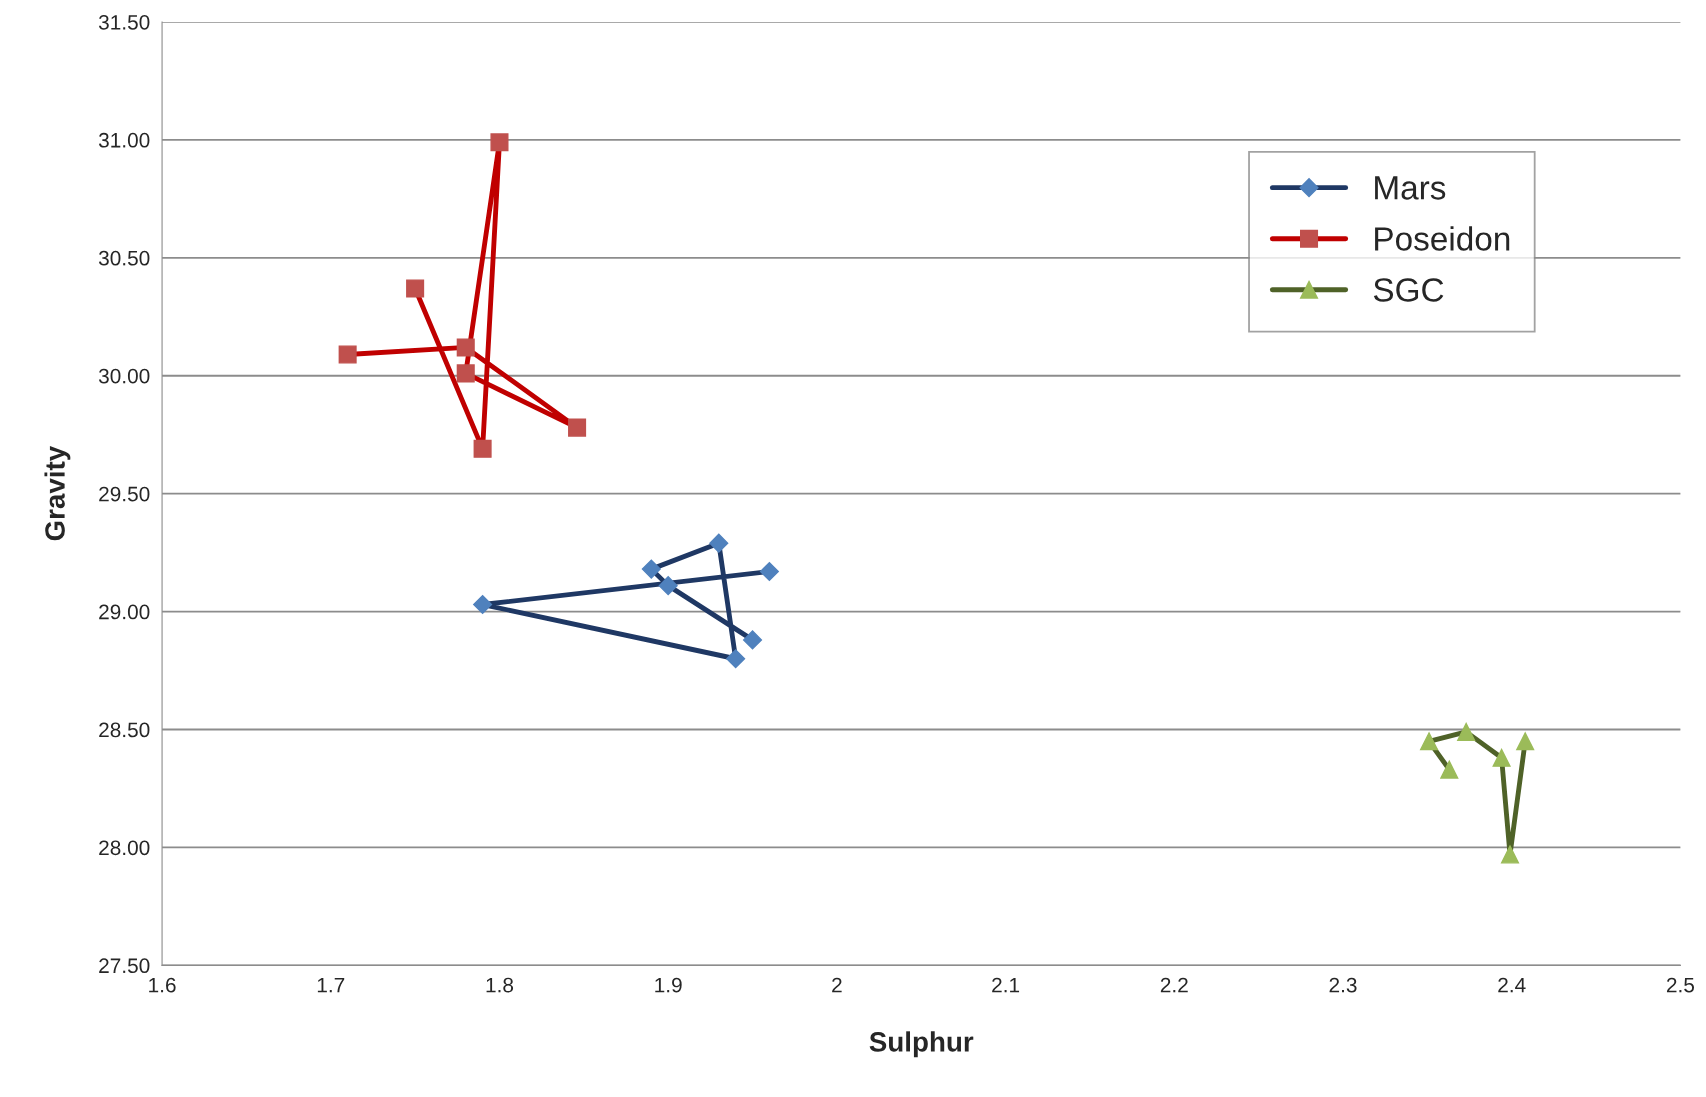  What do you see at coordinates (1006, 985) in the screenshot?
I see `x-tick-label: 2.1` at bounding box center [1006, 985].